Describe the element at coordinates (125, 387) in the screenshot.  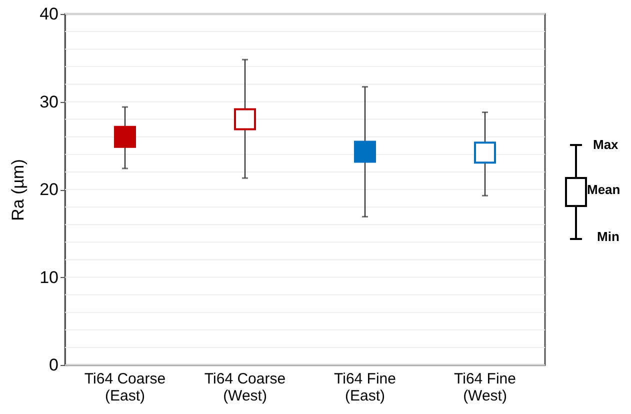
I see `x-tick-label: Ti64 Coarse (East)` at that location.